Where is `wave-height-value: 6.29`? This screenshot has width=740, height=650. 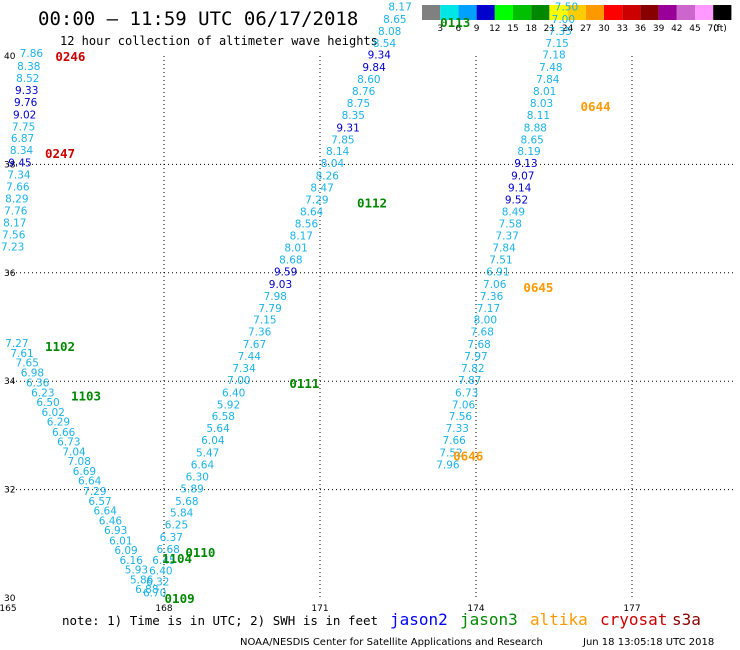
wave-height-value: 6.29 is located at coordinates (58, 423).